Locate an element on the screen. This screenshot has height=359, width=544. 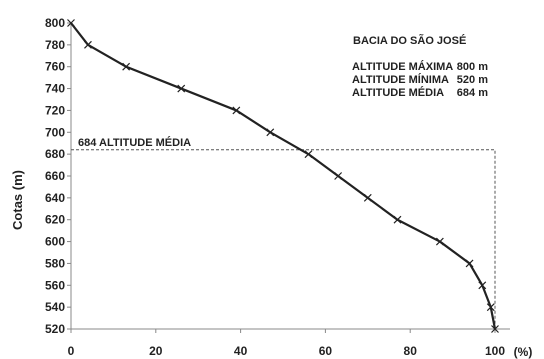
x-tick-label: 40 is located at coordinates (241, 351).